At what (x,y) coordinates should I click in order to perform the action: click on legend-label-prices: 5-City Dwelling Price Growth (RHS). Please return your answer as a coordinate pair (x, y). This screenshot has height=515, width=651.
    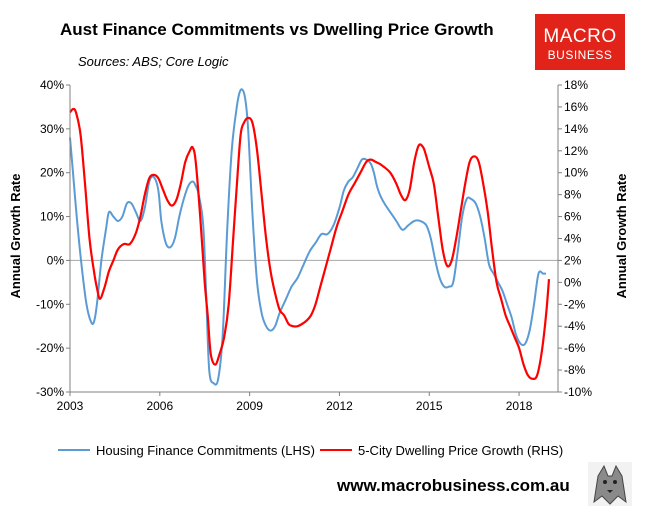
    Looking at the image, I should click on (460, 450).